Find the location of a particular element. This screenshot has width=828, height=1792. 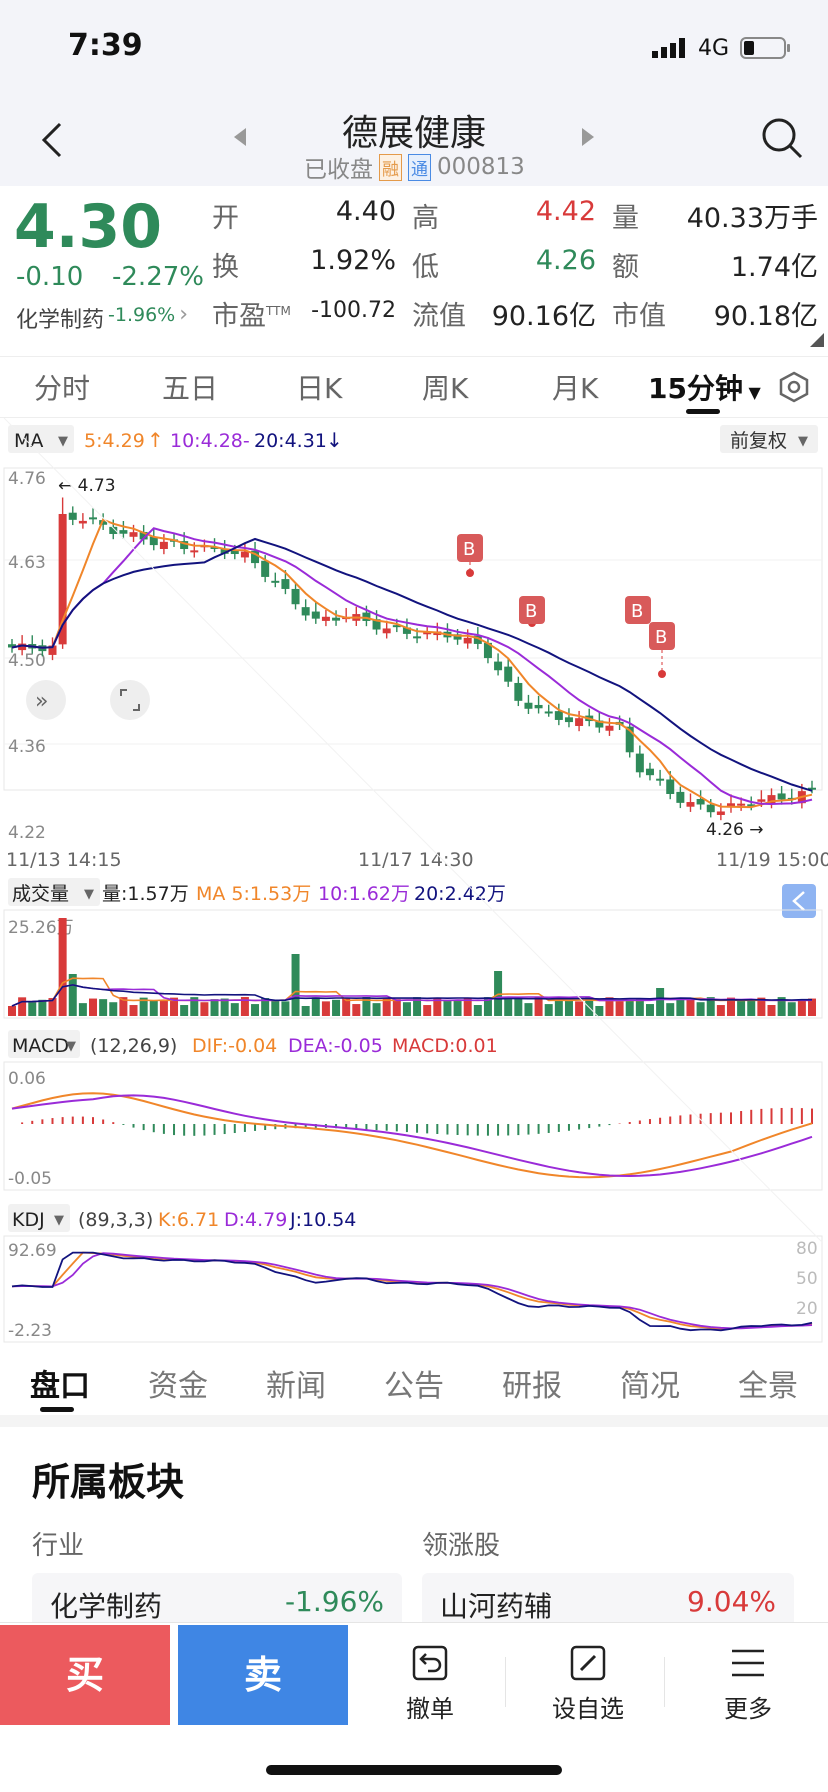

tab-overview: 全景 is located at coordinates (768, 1386).